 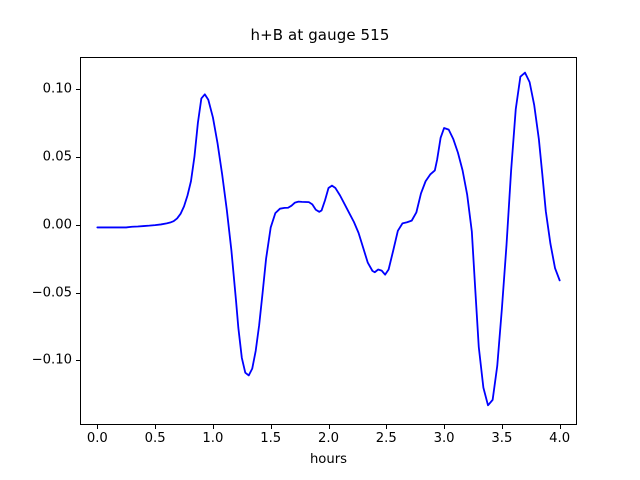 What do you see at coordinates (560, 438) in the screenshot?
I see `x-tick-label: 4.0` at bounding box center [560, 438].